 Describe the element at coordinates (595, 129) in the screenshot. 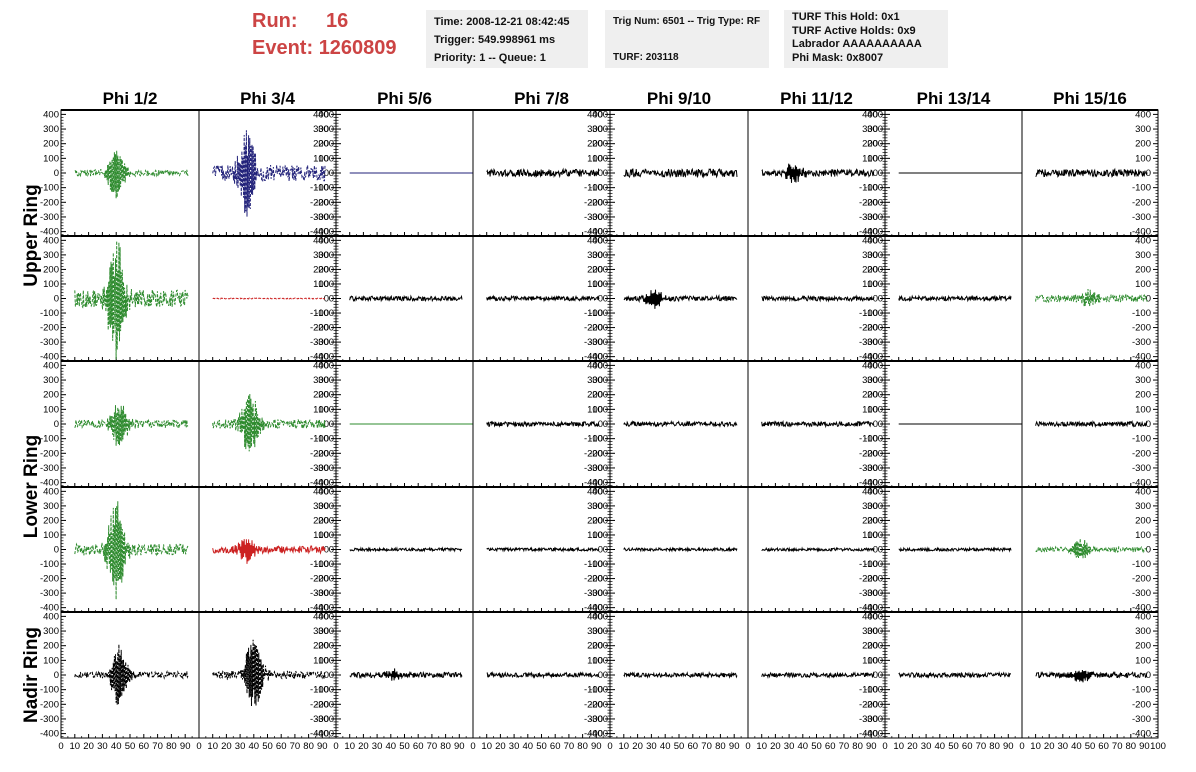

I see `panel-r1-c4-ytick-label: 300` at that location.